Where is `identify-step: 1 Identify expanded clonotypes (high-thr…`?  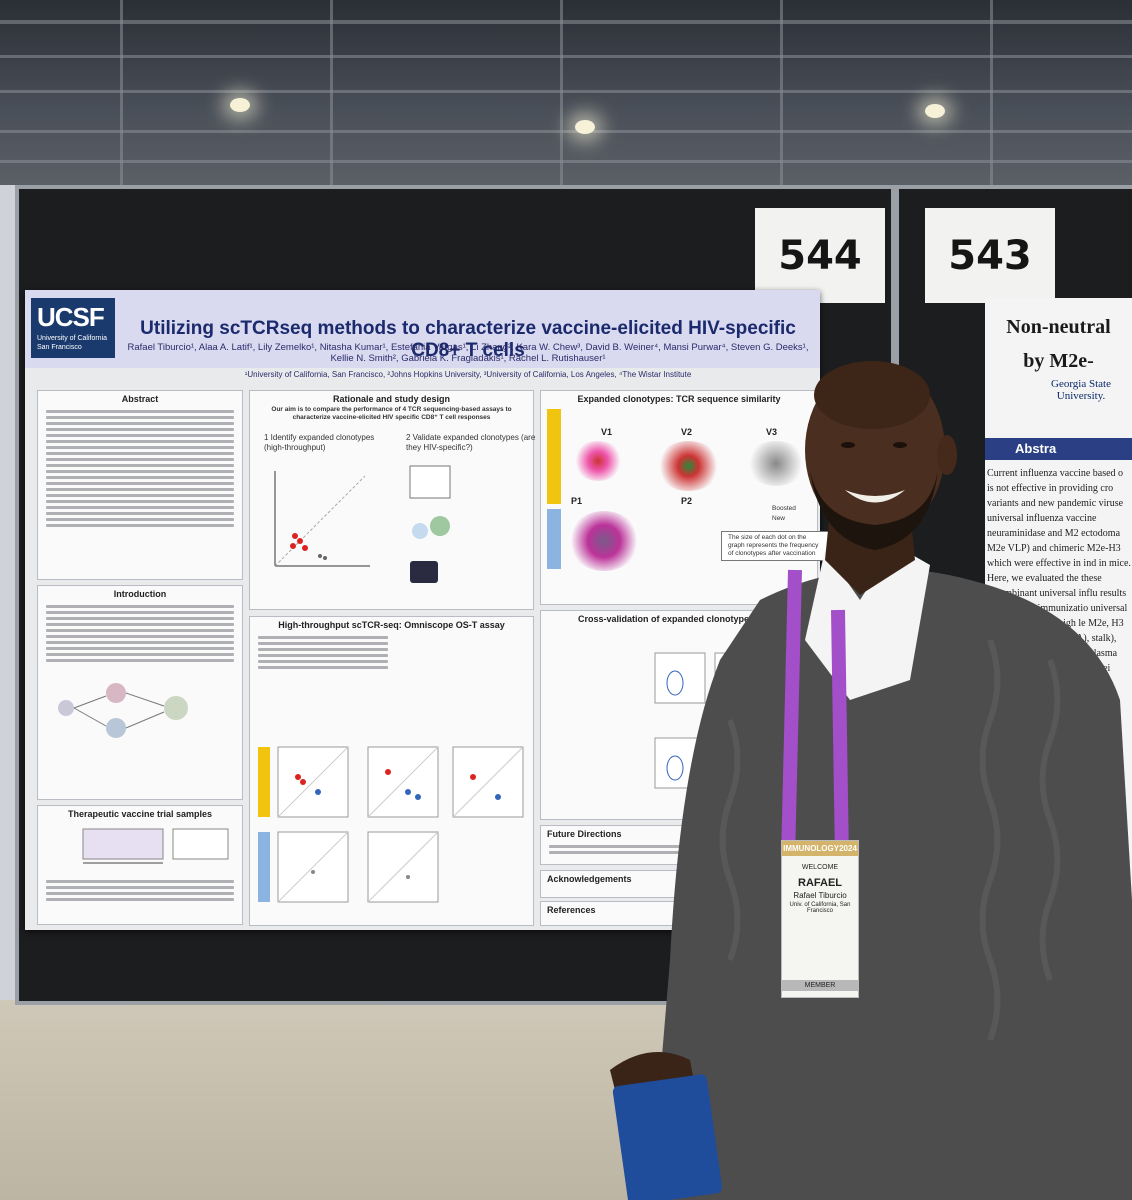
identify-step: 1 Identify expanded clonotypes (high-thr… is located at coordinates (319, 442).